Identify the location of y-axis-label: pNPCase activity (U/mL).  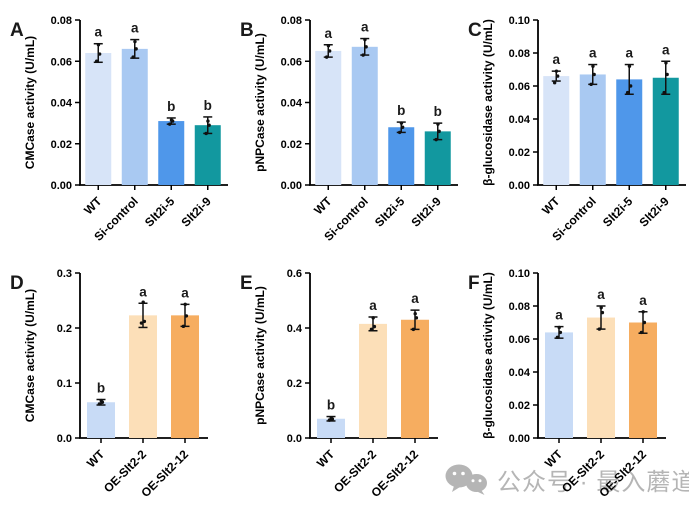
(260, 355).